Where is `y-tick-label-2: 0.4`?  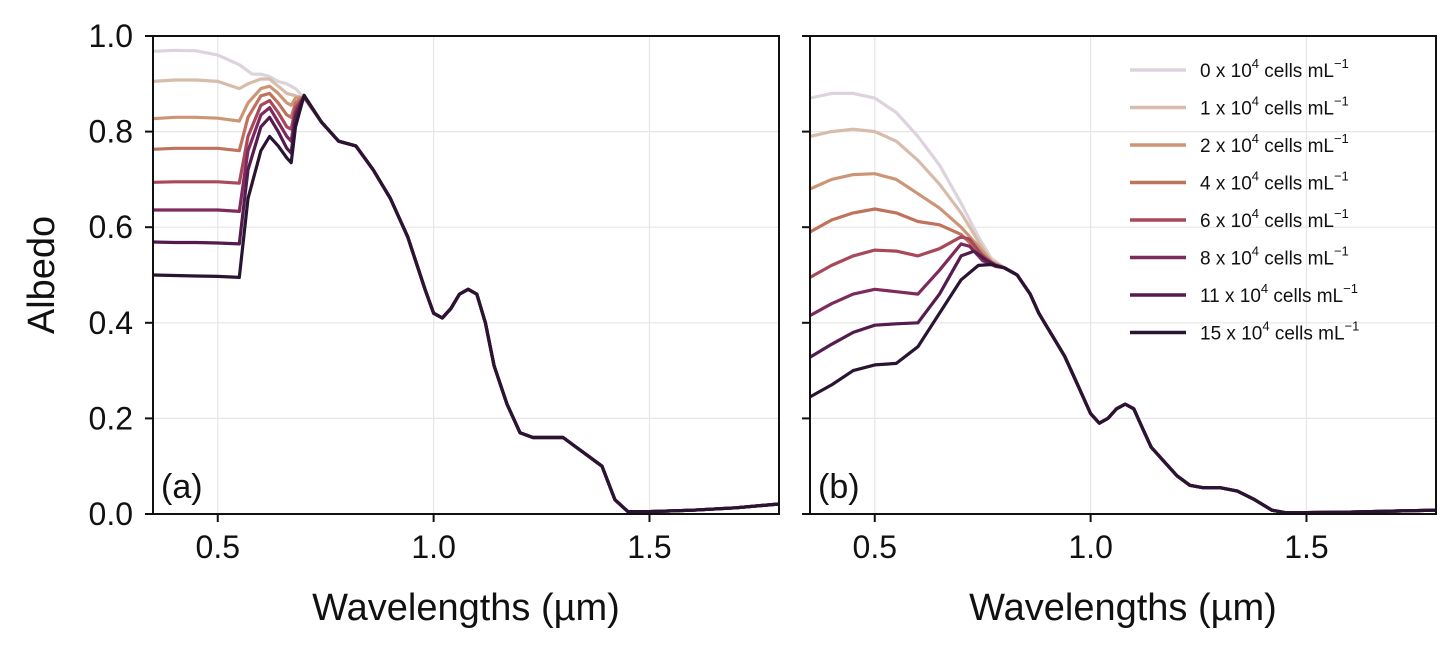
y-tick-label-2: 0.4 is located at coordinates (111, 323).